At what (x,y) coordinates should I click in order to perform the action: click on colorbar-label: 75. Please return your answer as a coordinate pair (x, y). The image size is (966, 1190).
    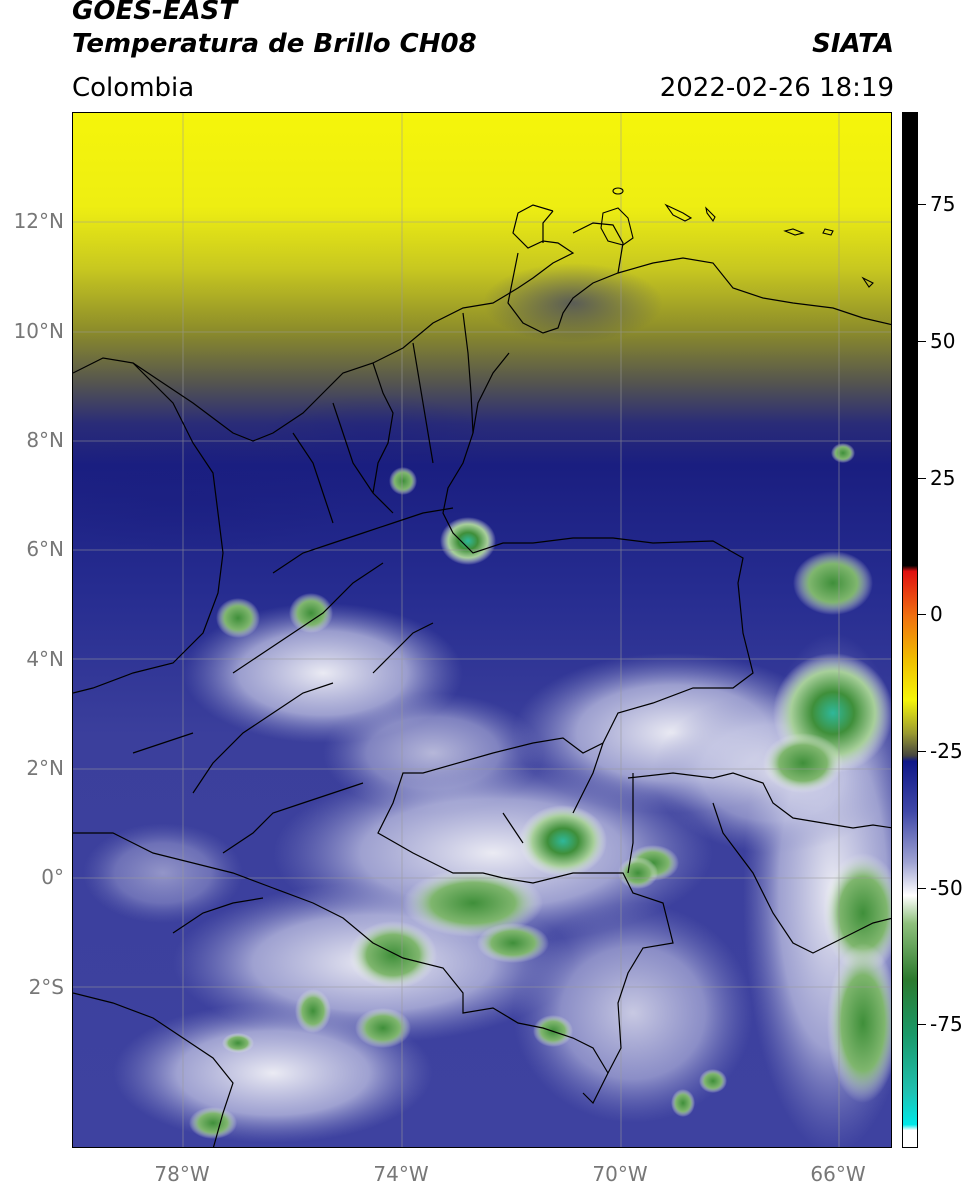
    Looking at the image, I should click on (943, 204).